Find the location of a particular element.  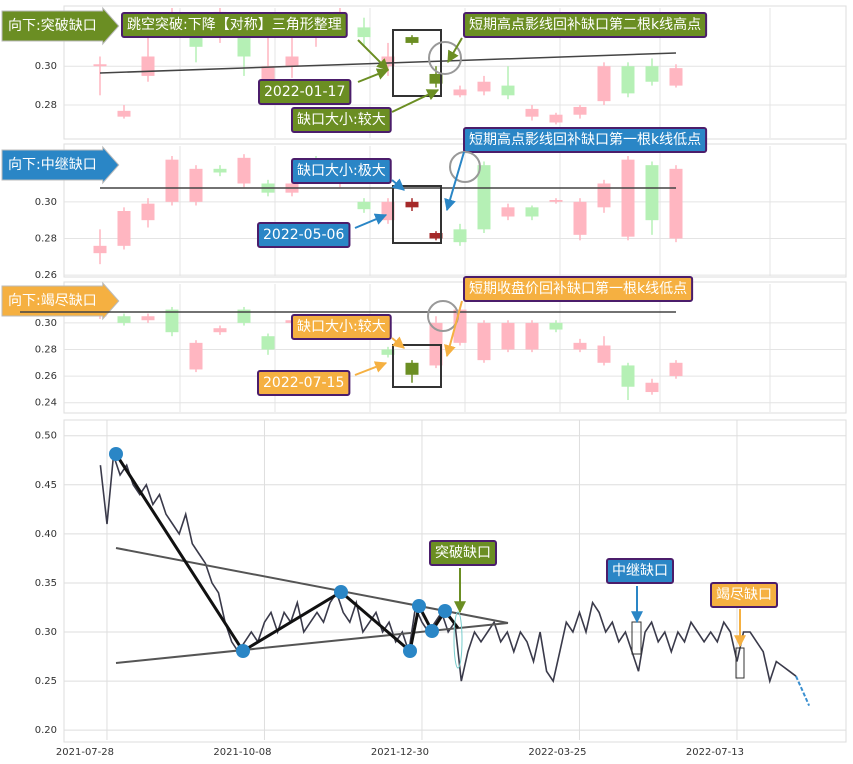

y-tick-label: 0.24 is located at coordinates (46, 403).